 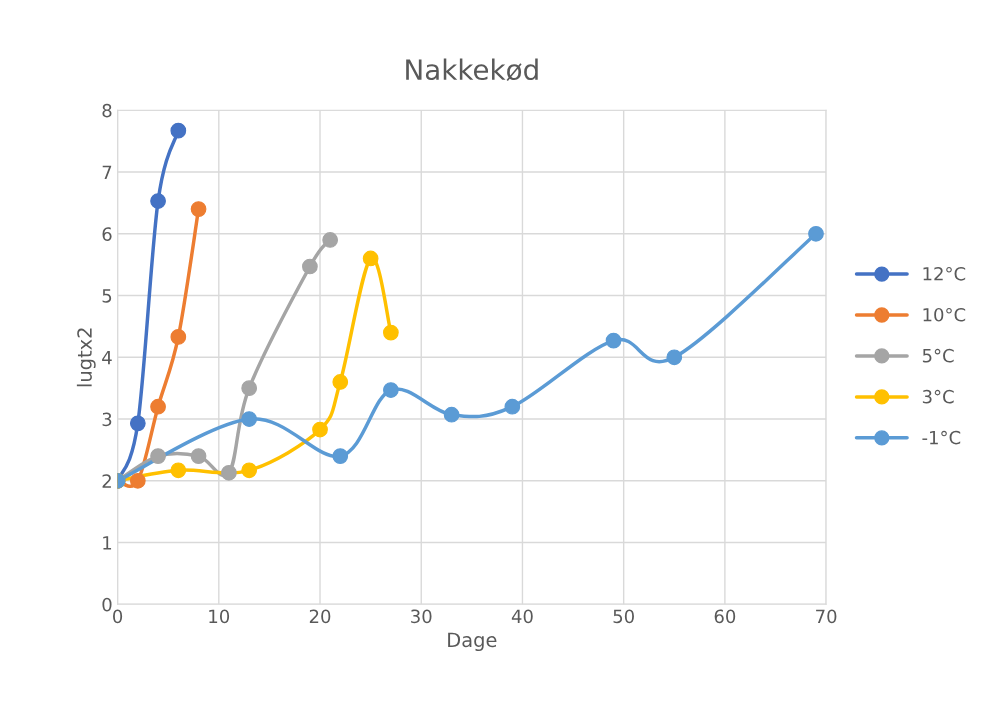 What do you see at coordinates (623, 616) in the screenshot?
I see `x-tick-label: 50` at bounding box center [623, 616].